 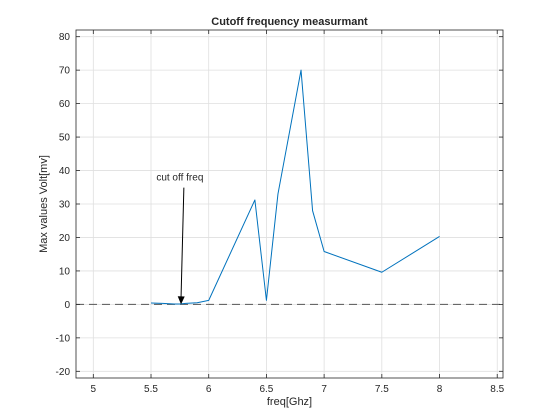 What do you see at coordinates (324, 389) in the screenshot?
I see `x-tick-label: 7` at bounding box center [324, 389].